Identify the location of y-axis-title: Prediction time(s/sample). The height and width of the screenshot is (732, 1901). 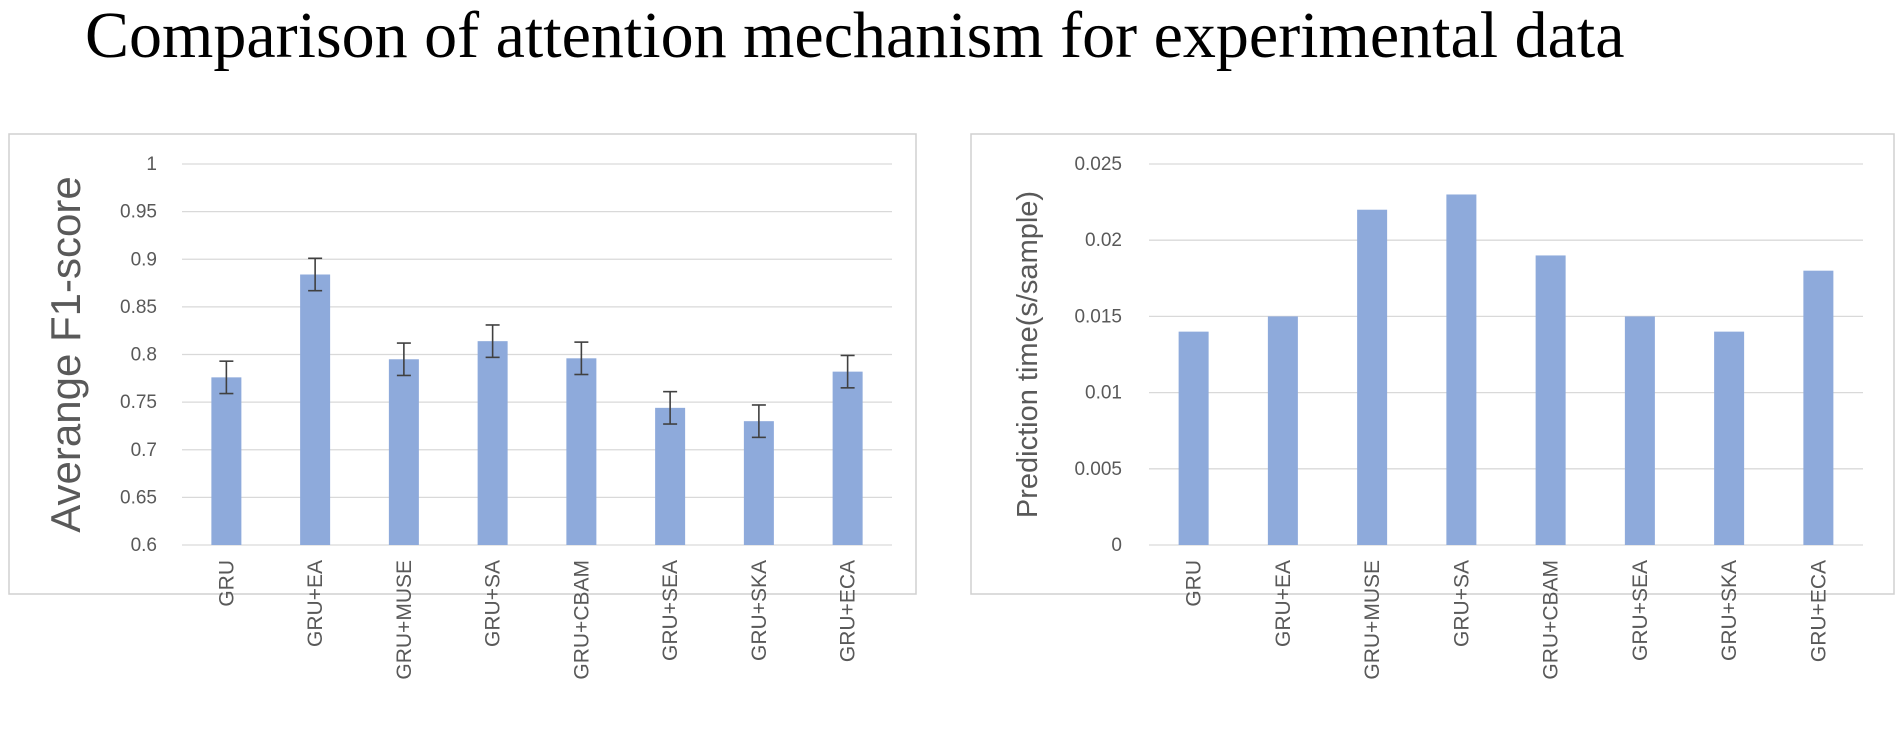
(1028, 354).